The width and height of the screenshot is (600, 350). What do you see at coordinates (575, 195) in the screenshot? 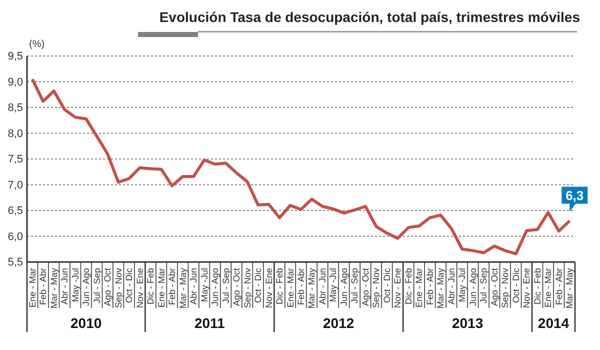
I see `data-label: 6,3` at bounding box center [575, 195].